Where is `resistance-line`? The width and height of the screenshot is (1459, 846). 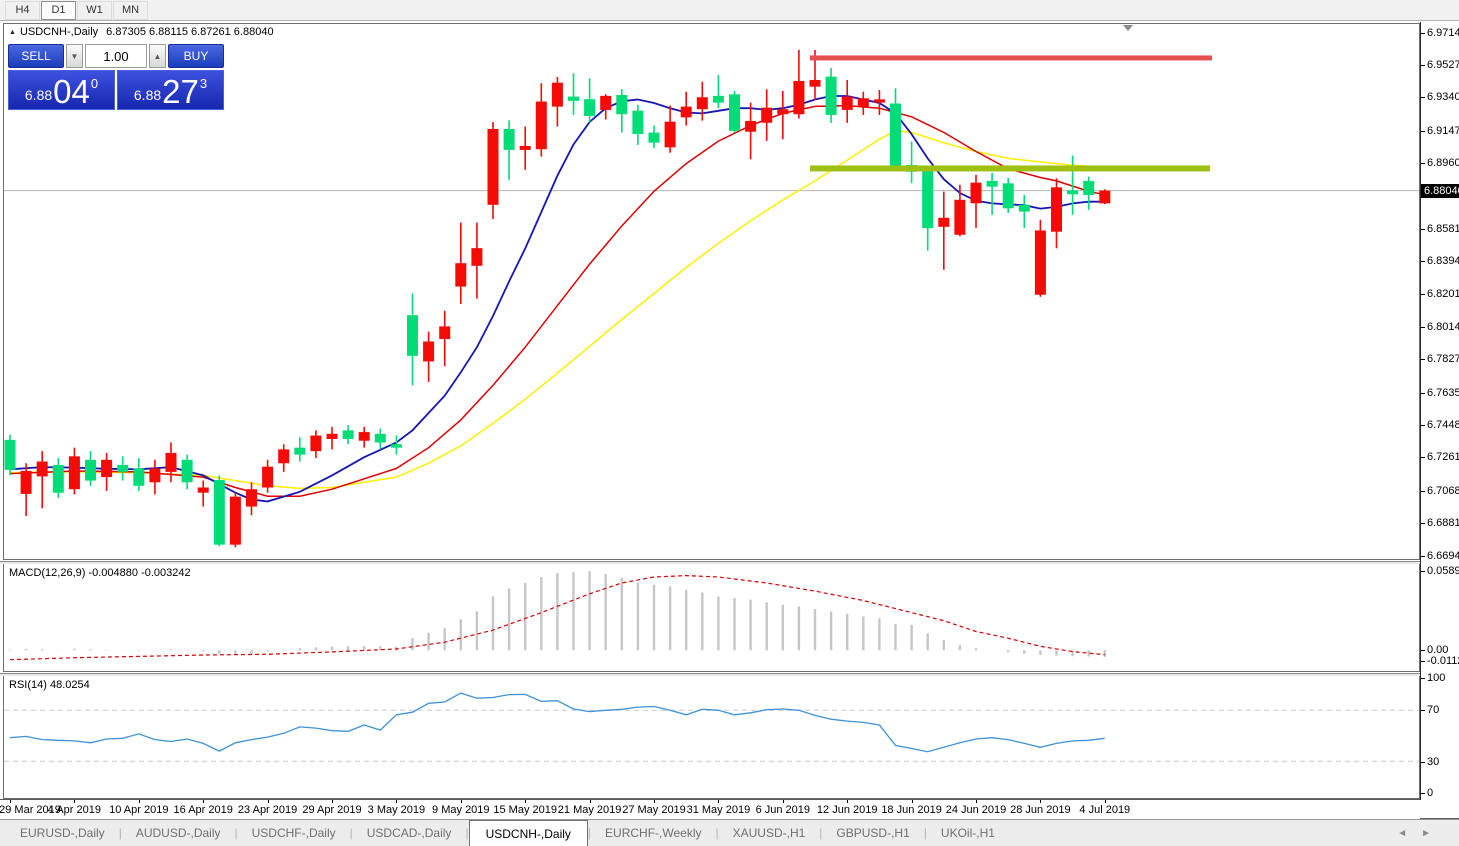
resistance-line is located at coordinates (1011, 58).